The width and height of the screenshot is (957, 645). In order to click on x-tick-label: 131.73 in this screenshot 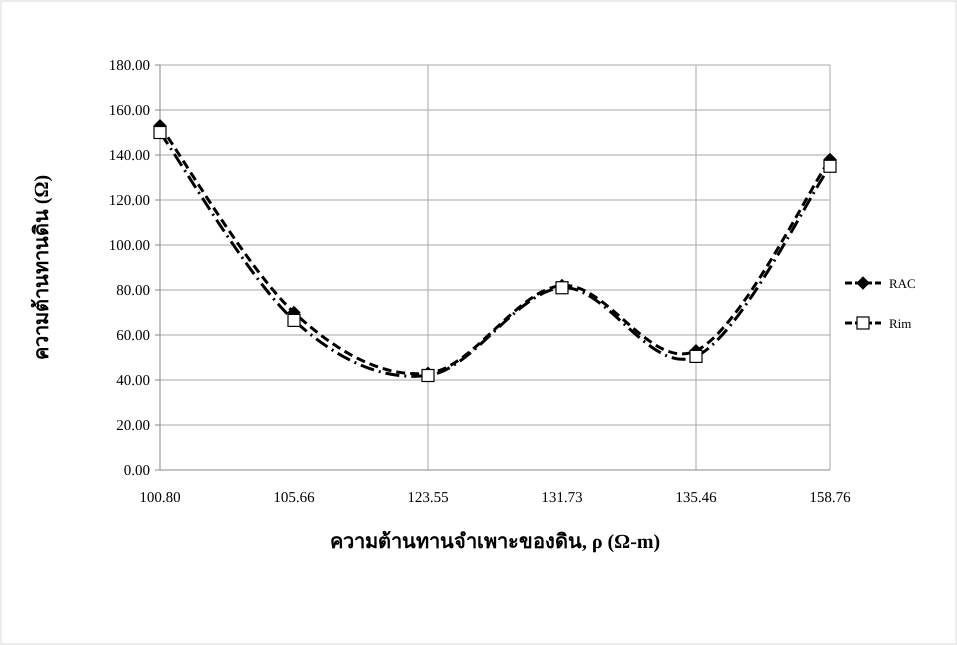, I will do `click(562, 498)`.